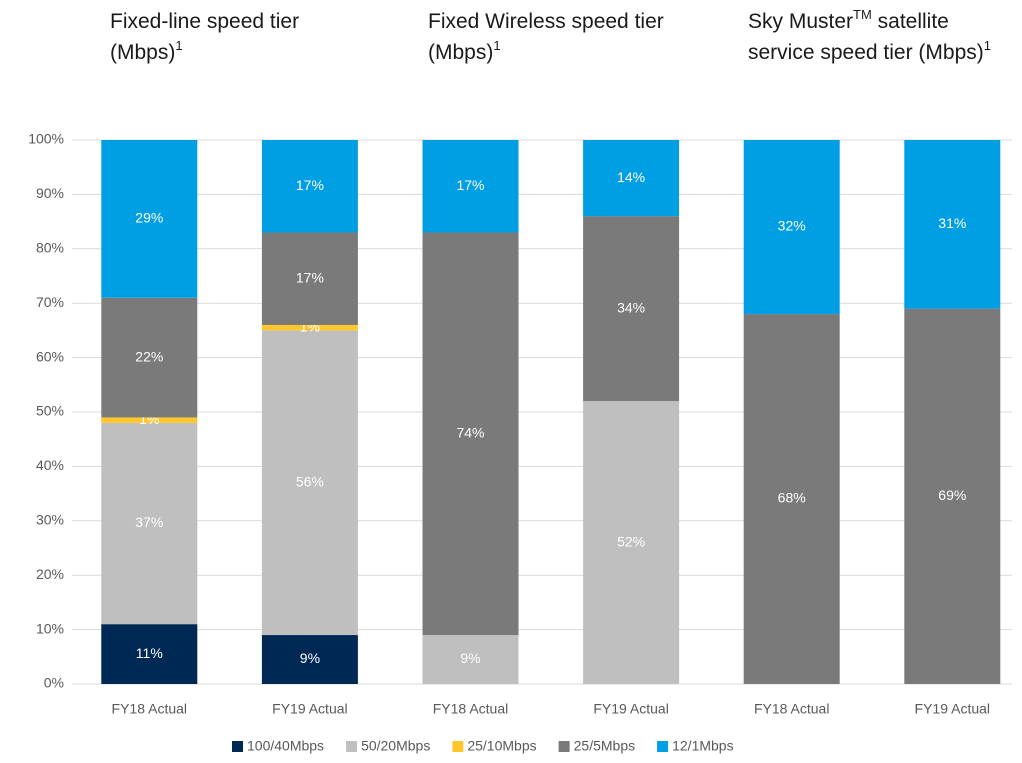 This screenshot has height=763, width=1022. What do you see at coordinates (50, 356) in the screenshot?
I see `y-tick-label: 60%` at bounding box center [50, 356].